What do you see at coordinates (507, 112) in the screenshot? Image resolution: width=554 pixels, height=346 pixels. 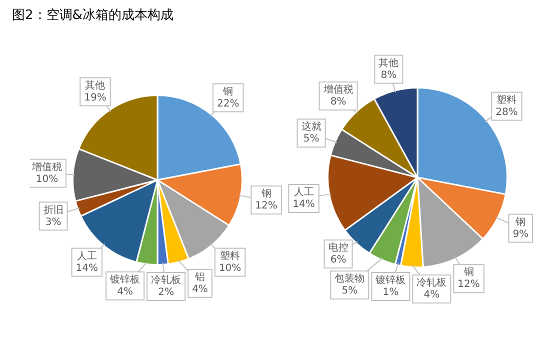 I see `data-label: 28%` at bounding box center [507, 112].